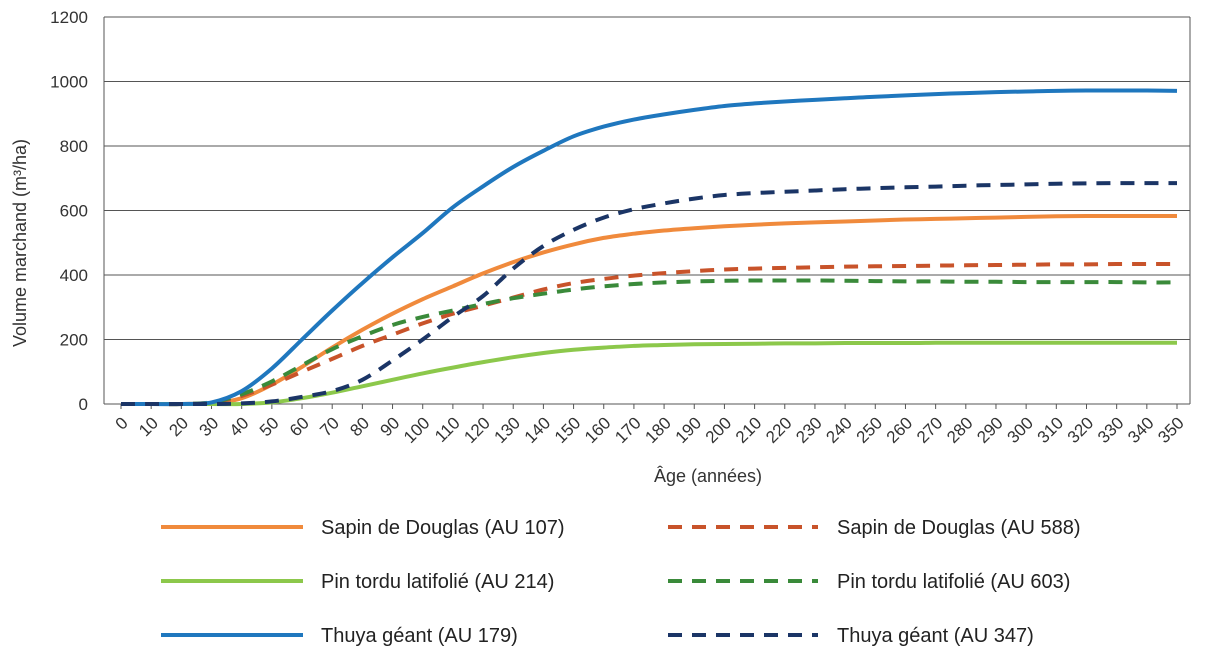 The height and width of the screenshot is (647, 1206). Describe the element at coordinates (708, 476) in the screenshot. I see `x-axis-title: Âge (années)` at that location.